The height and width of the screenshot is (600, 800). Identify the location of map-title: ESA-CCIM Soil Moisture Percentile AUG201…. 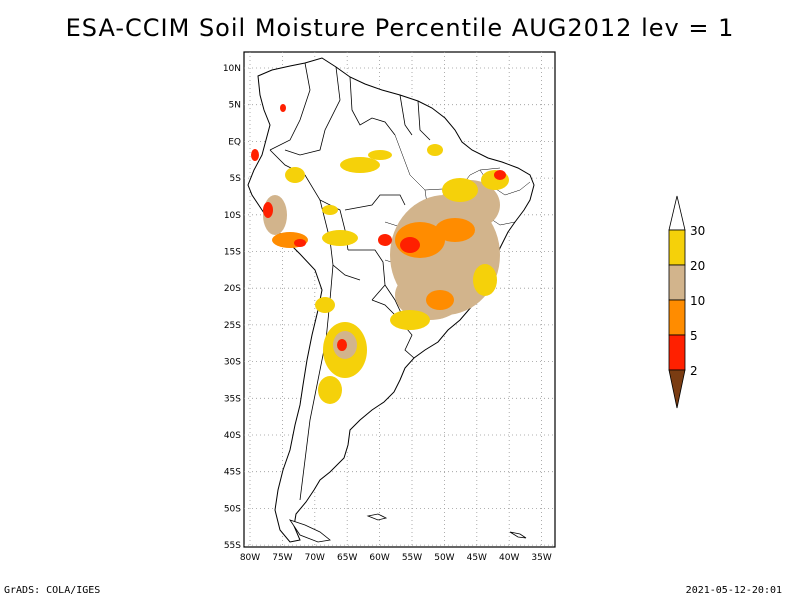
(400, 28).